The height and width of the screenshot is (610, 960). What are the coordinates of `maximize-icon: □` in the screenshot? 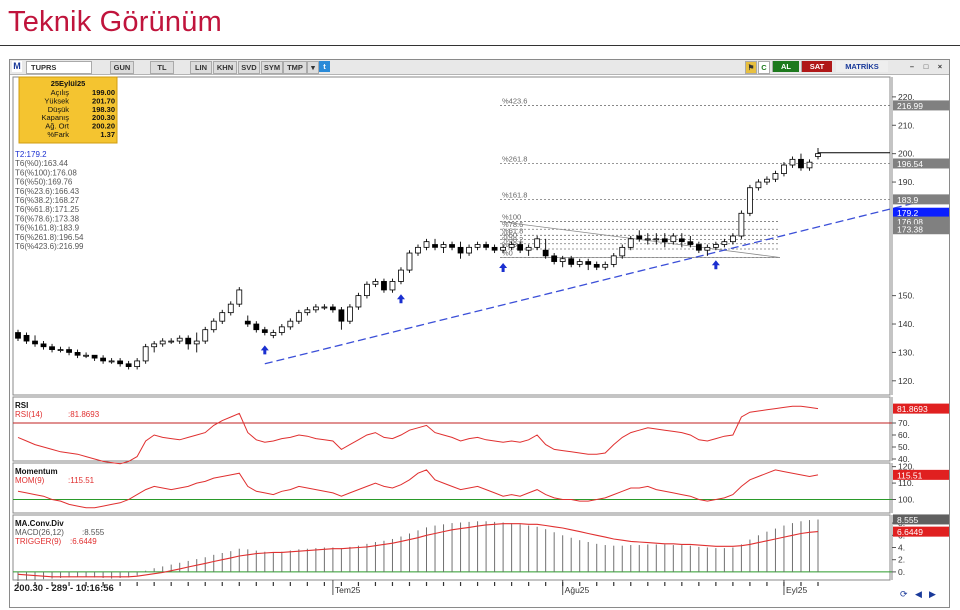 It's located at (926, 66).